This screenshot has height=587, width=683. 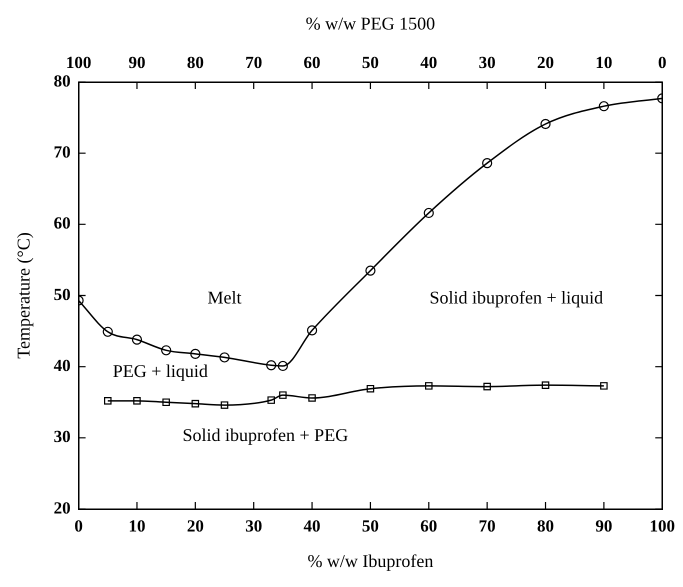 What do you see at coordinates (79, 62) in the screenshot?
I see `x2-tick-label: 100` at bounding box center [79, 62].